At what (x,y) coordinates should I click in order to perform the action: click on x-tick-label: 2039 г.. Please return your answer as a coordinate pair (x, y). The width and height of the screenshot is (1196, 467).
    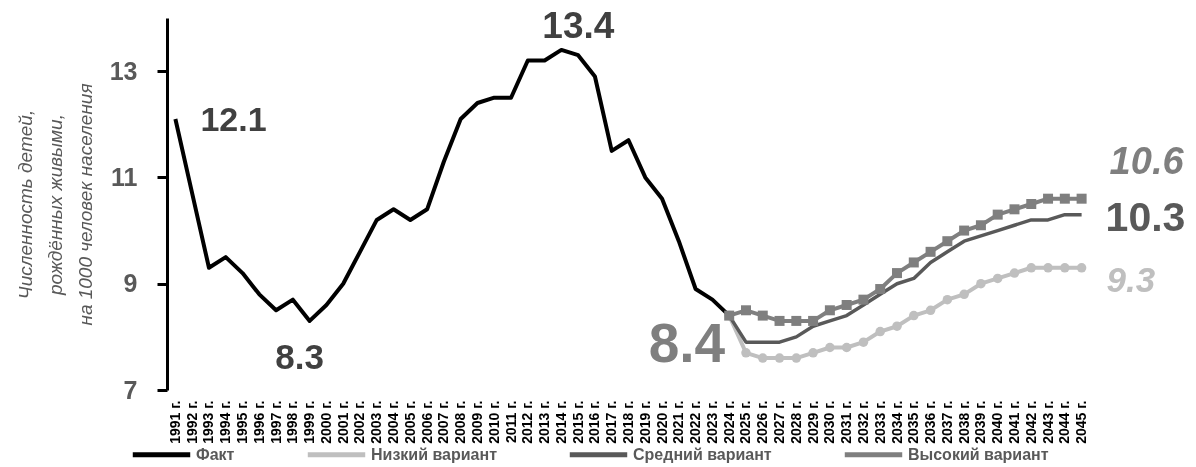
    Looking at the image, I should click on (980, 422).